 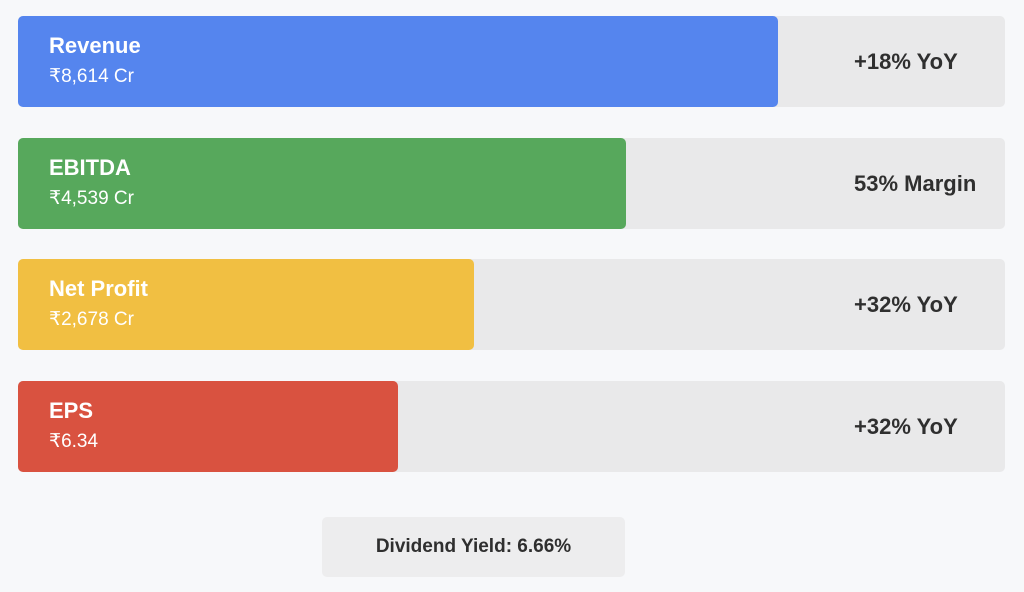 What do you see at coordinates (95, 45) in the screenshot?
I see `bar-label-revenue: Revenue` at bounding box center [95, 45].